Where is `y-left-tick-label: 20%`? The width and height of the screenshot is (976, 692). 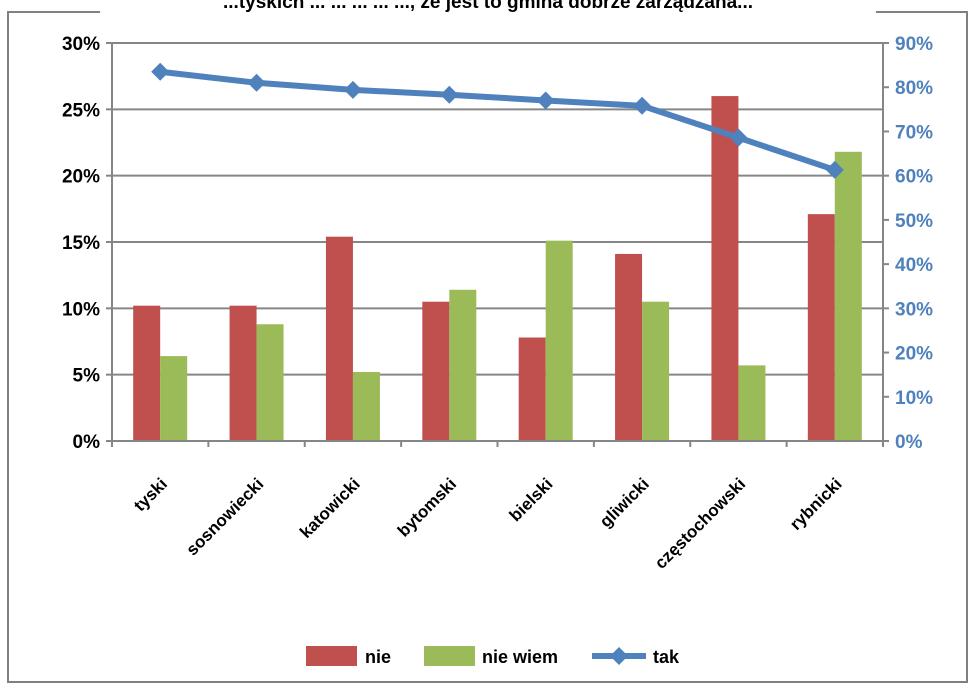 y-left-tick-label: 20% is located at coordinates (81, 177).